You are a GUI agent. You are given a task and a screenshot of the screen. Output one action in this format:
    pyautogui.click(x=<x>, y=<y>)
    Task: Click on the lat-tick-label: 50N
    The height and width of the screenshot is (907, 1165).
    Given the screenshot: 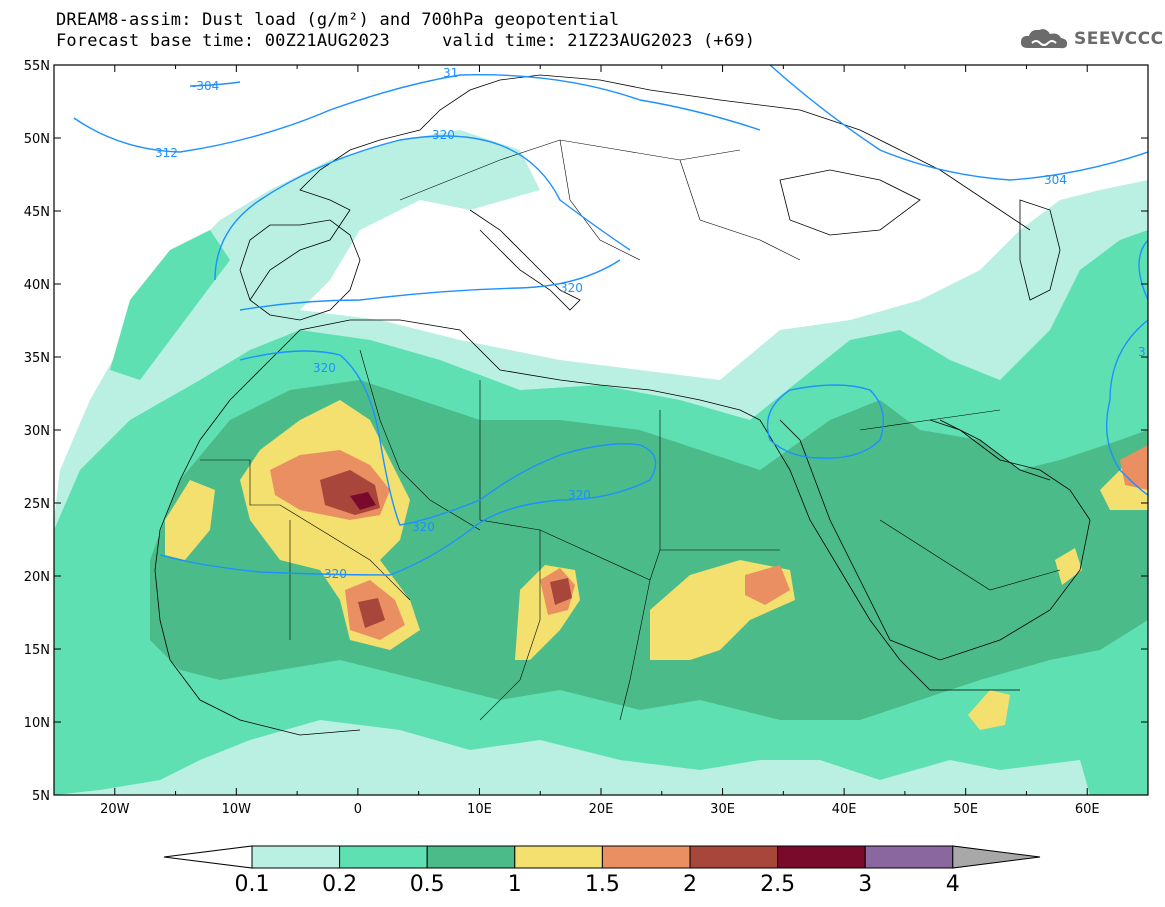 What is the action you would take?
    pyautogui.click(x=37, y=139)
    